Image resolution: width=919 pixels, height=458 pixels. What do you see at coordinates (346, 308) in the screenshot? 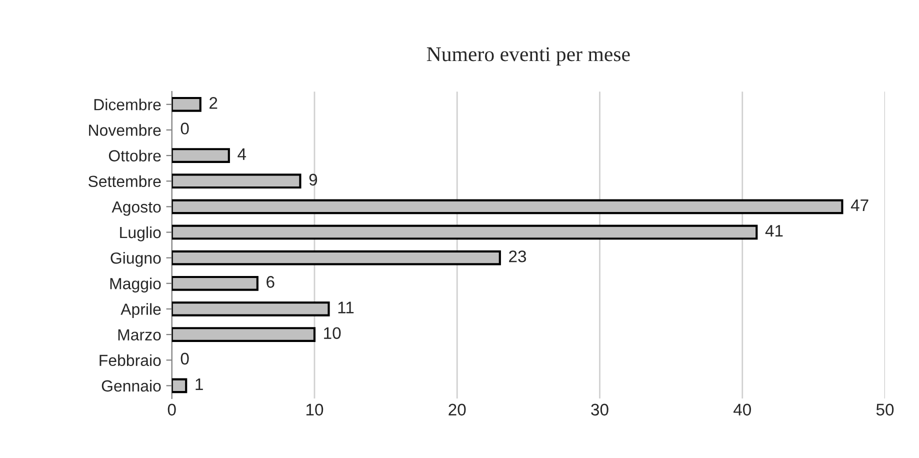
I see `data-label: 11` at bounding box center [346, 308].